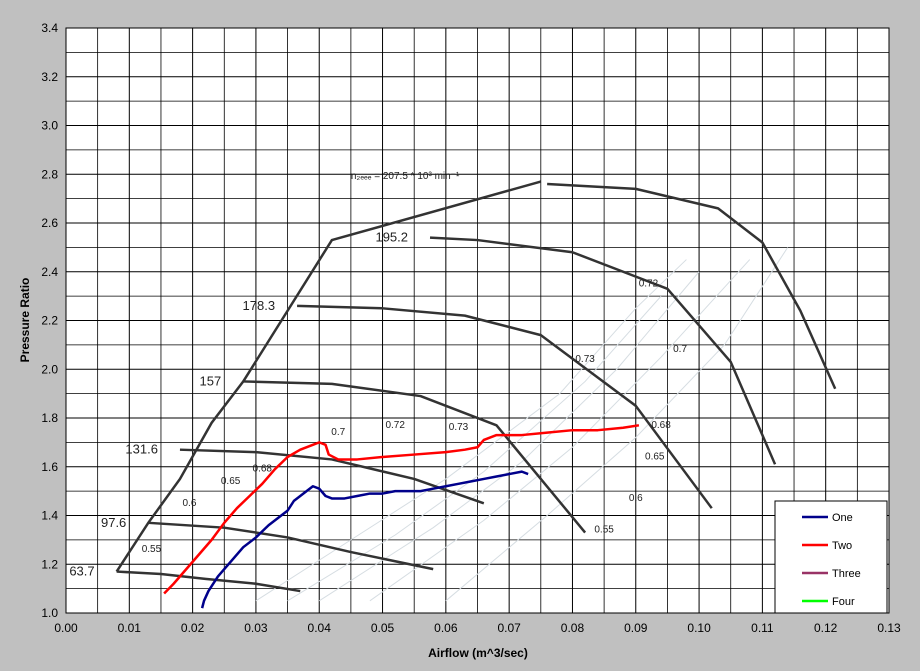  What do you see at coordinates (699, 628) in the screenshot?
I see `x-tick-label: 0.10` at bounding box center [699, 628].